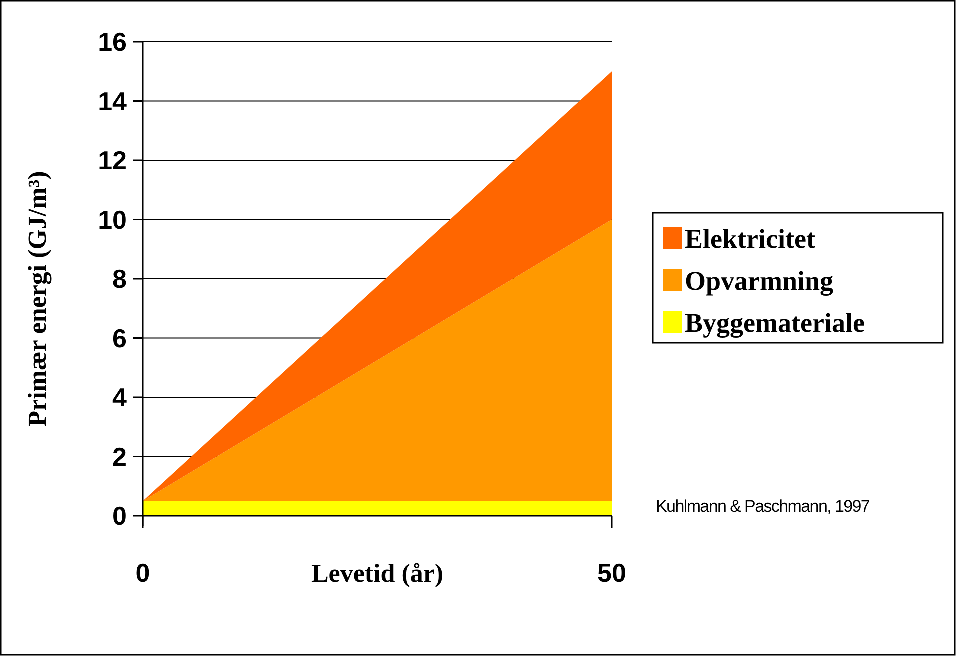 This screenshot has width=956, height=656. Describe the element at coordinates (112, 161) in the screenshot. I see `y-tick-label: 12` at that location.